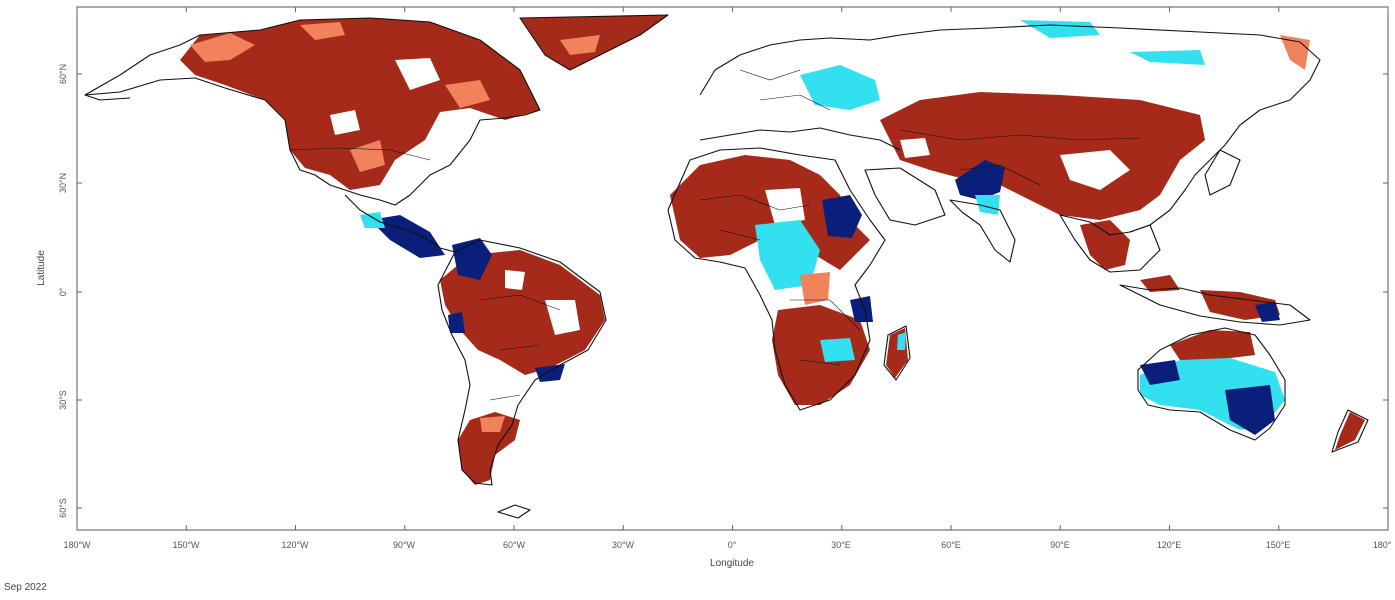 The width and height of the screenshot is (1395, 600). I want to click on date-label: Sep 2022, so click(25, 587).